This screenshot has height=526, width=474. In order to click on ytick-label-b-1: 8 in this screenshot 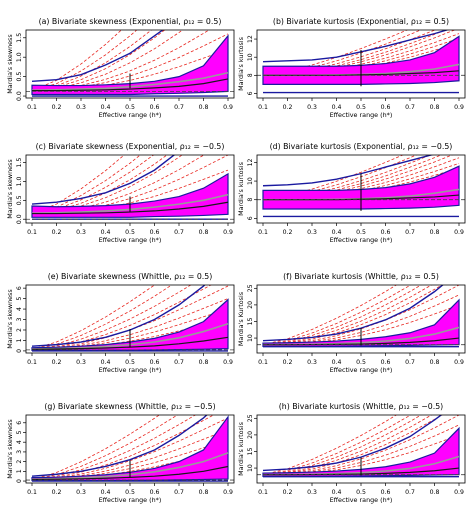, I will do `click(250, 75)`.